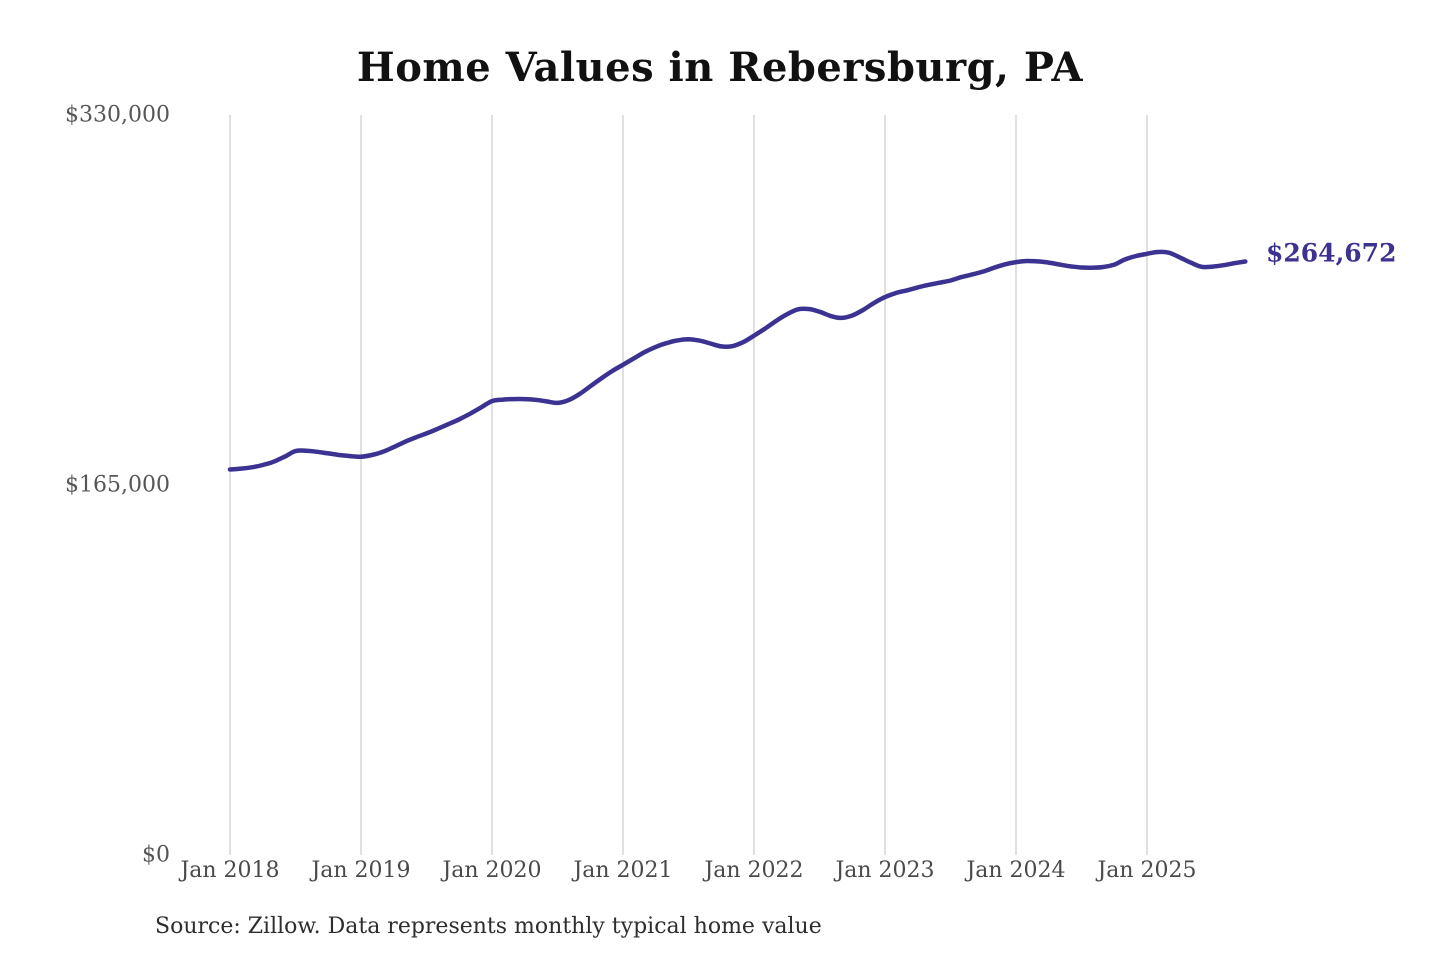 The height and width of the screenshot is (960, 1440). Describe the element at coordinates (361, 870) in the screenshot. I see `x-axis-tick-label: Jan 2019` at that location.